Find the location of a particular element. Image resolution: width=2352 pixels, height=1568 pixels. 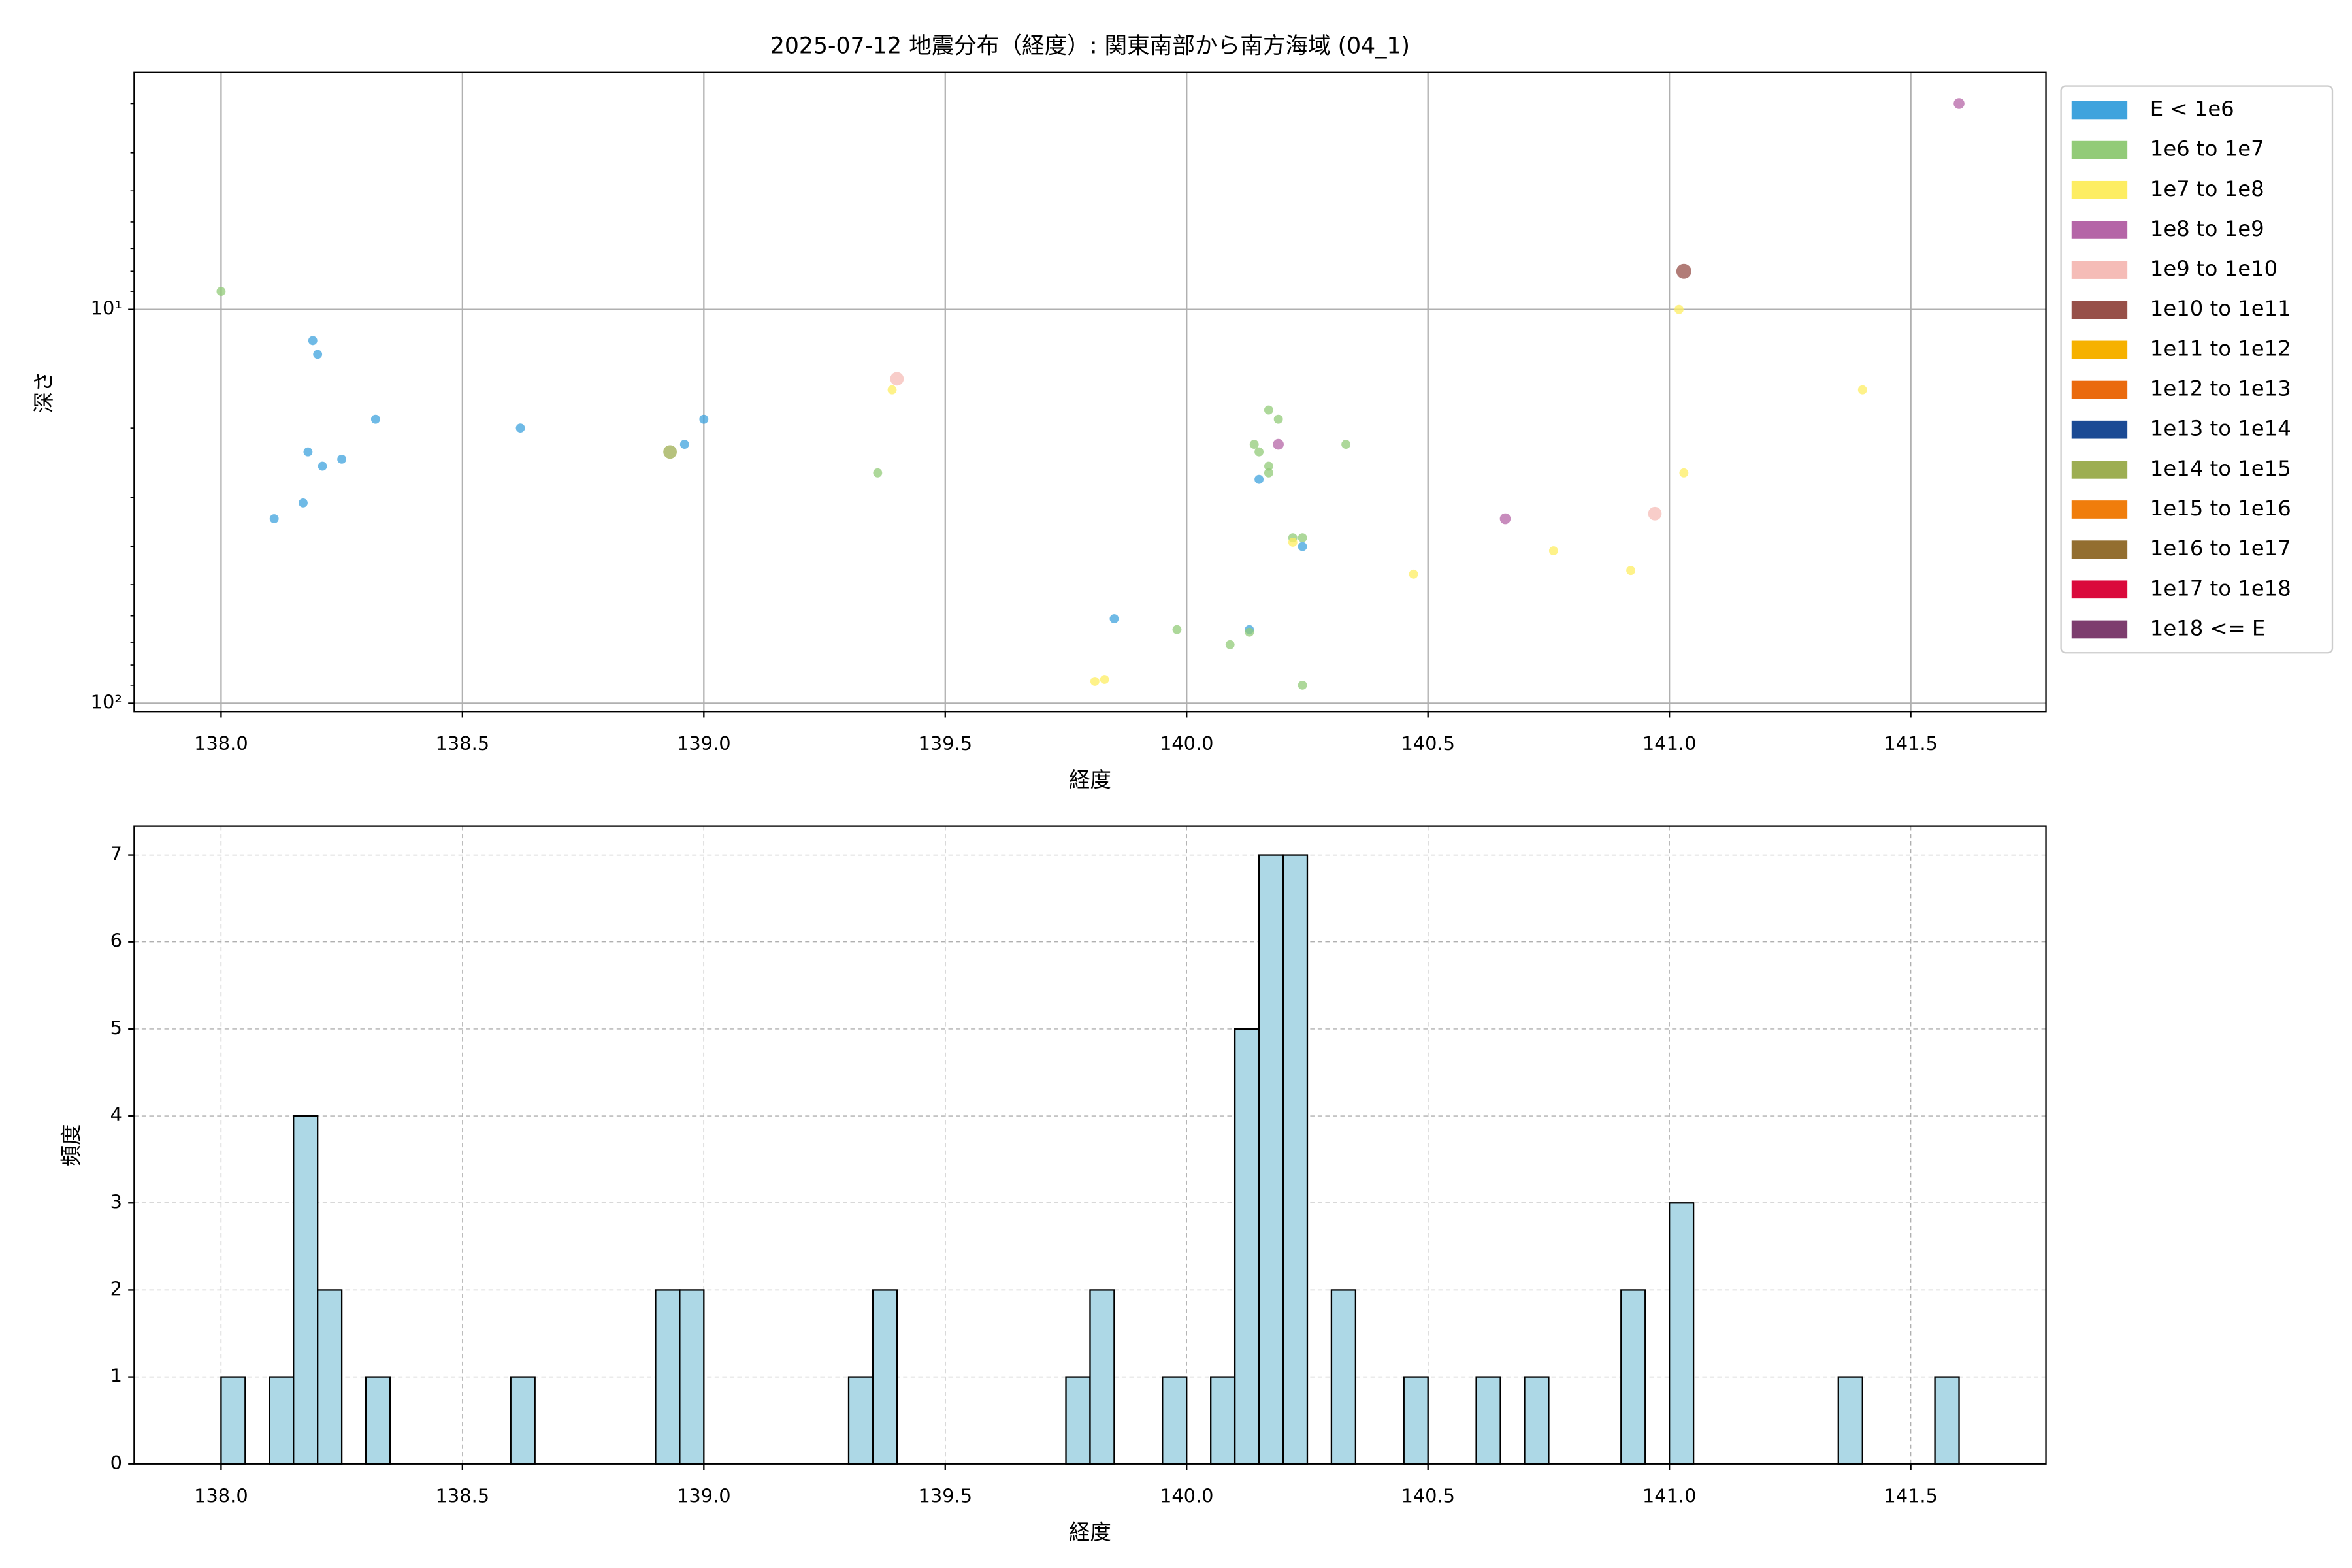

y-axis-label: 頻度 is located at coordinates (71, 1145).